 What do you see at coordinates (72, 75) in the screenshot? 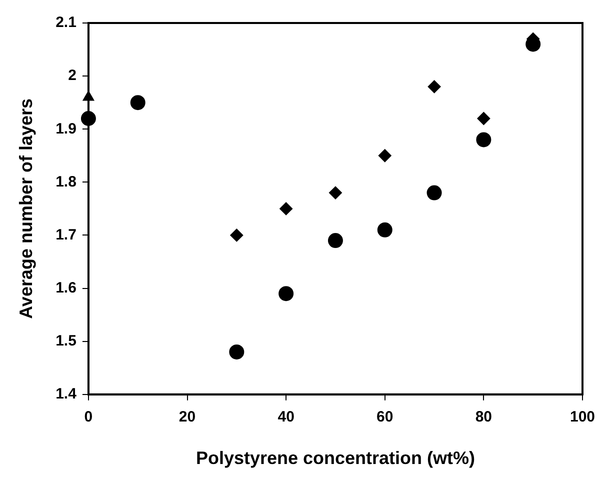
I see `y-tick-label: 2` at bounding box center [72, 75].